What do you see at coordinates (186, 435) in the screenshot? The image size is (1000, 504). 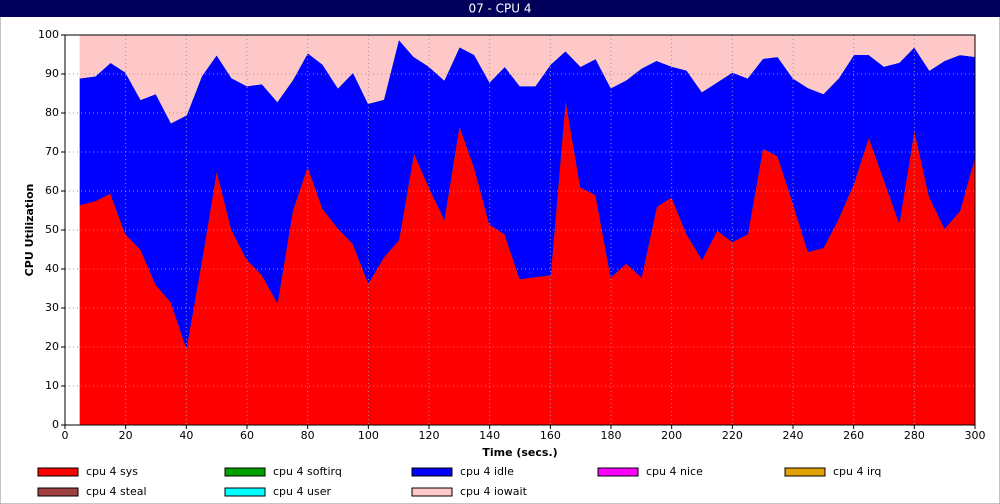 I see `x-tick-label: 40` at bounding box center [186, 435].